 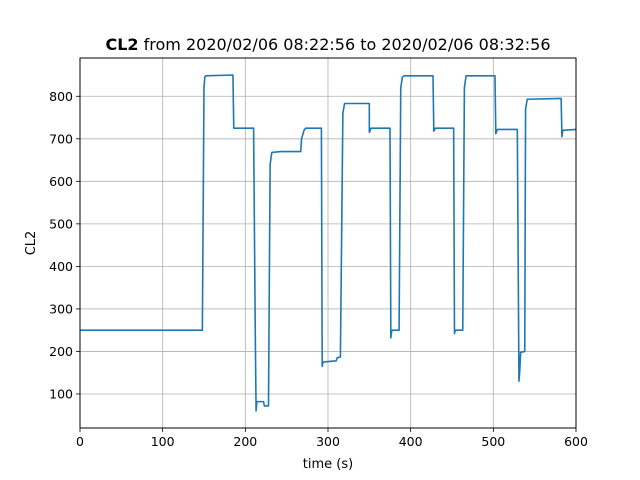 What do you see at coordinates (61, 266) in the screenshot?
I see `y-tick-label: 400` at bounding box center [61, 266].